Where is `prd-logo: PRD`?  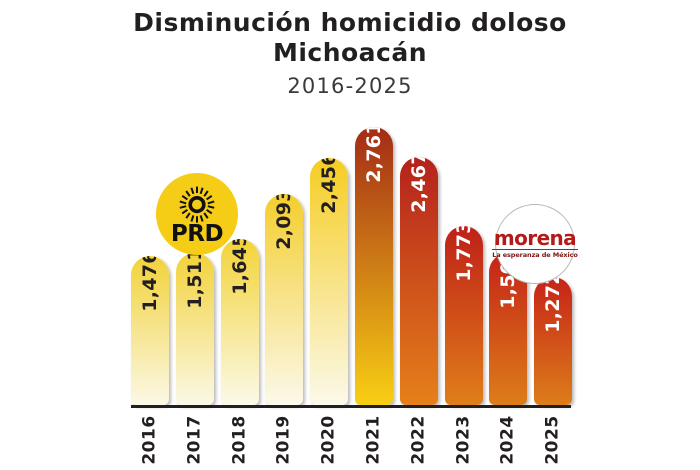
prd-logo: PRD is located at coordinates (197, 214).